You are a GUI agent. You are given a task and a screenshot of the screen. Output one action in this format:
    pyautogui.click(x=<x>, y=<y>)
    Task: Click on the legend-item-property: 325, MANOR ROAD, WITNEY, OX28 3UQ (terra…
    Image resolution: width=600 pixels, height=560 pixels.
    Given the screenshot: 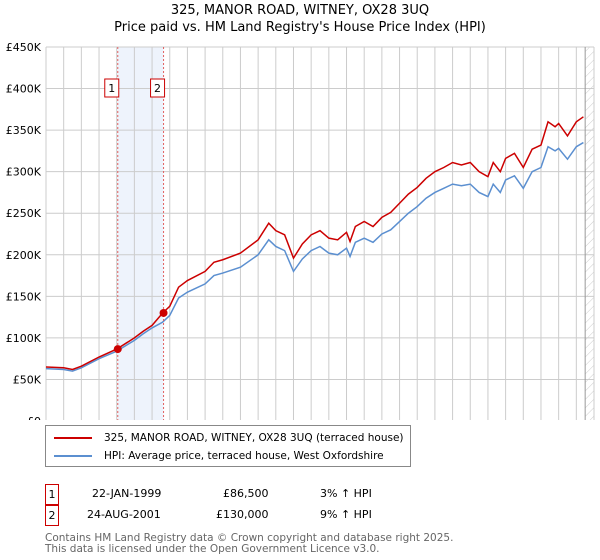 What is the action you would take?
    pyautogui.click(x=229, y=438)
    